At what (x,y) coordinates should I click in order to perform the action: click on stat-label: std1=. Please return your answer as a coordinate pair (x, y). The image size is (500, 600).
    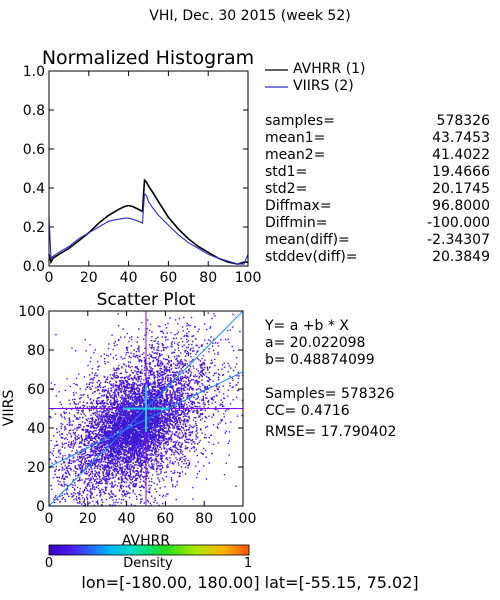
    Looking at the image, I should click on (286, 172).